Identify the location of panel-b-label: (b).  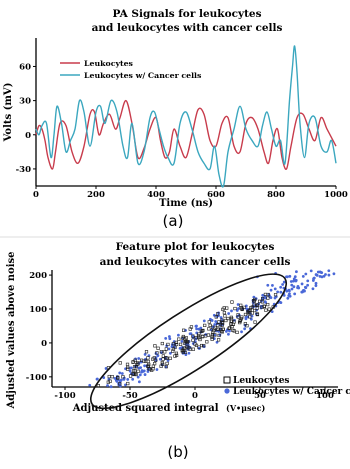
(177, 452).